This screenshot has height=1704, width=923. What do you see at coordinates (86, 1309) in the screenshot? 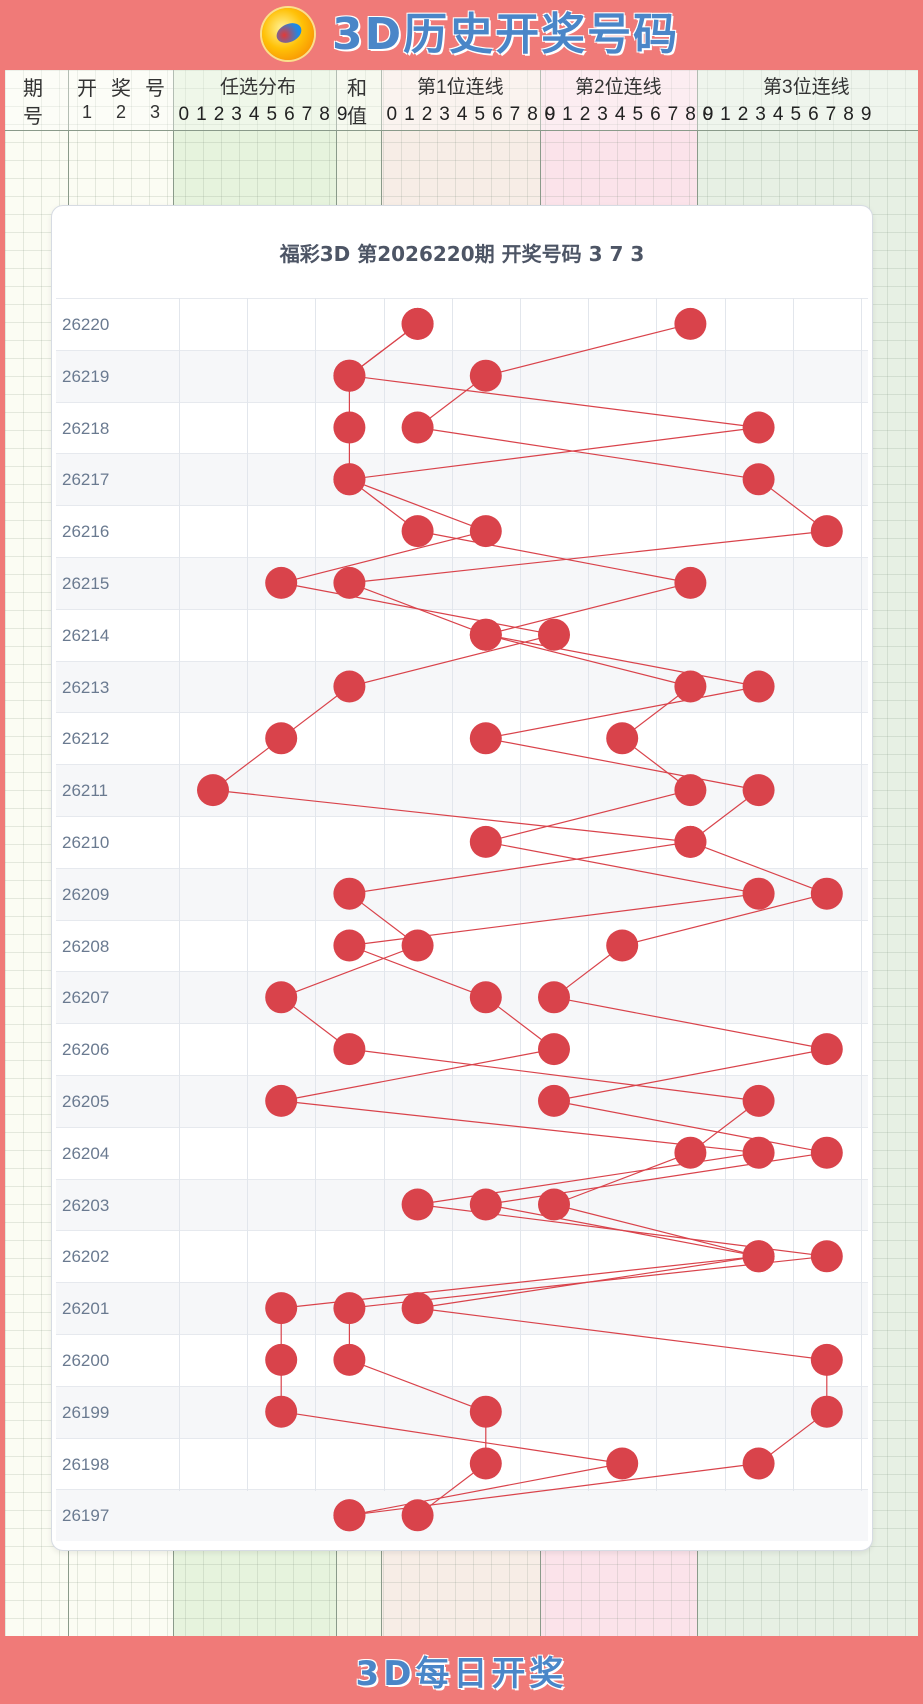
I see `issue-label: 26201` at bounding box center [86, 1309].